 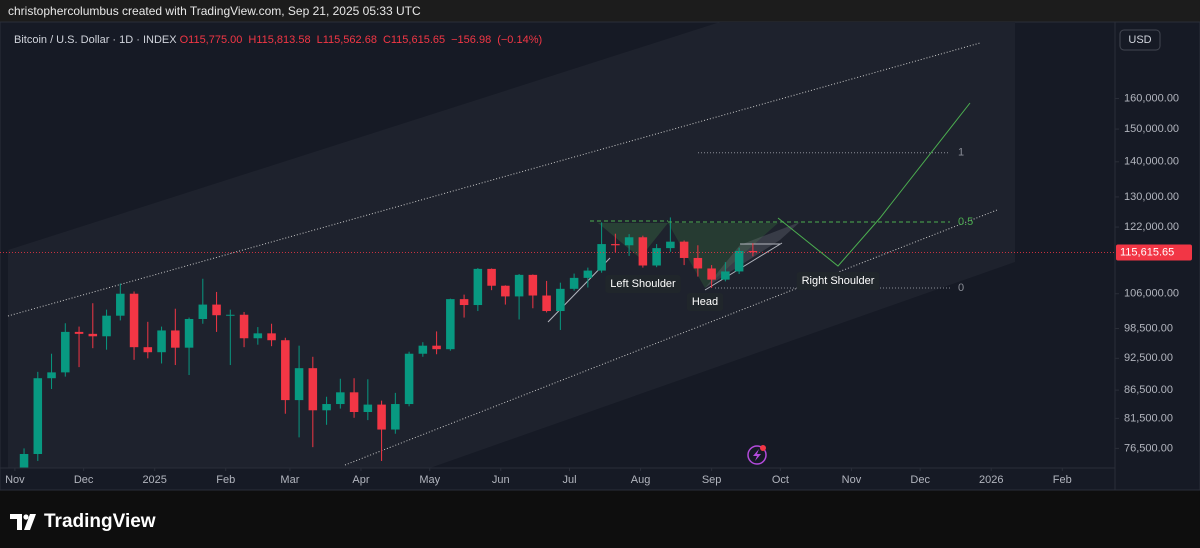 I want to click on x-tick-label: Sep, so click(x=712, y=480).